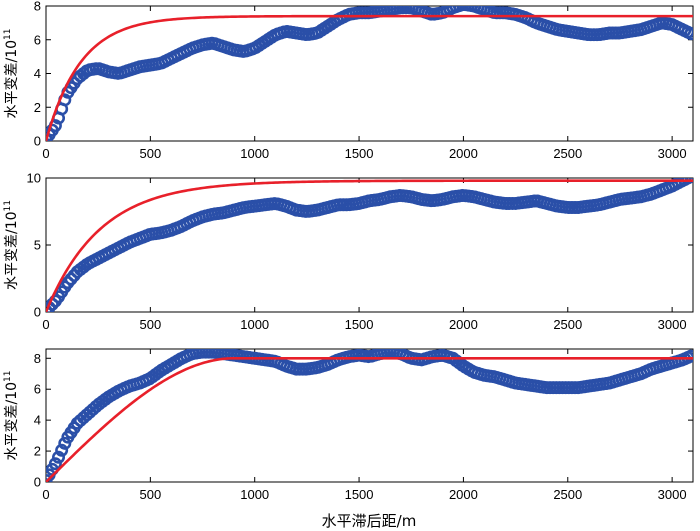  I want to click on y-tick-label: 10, so click(34, 178).